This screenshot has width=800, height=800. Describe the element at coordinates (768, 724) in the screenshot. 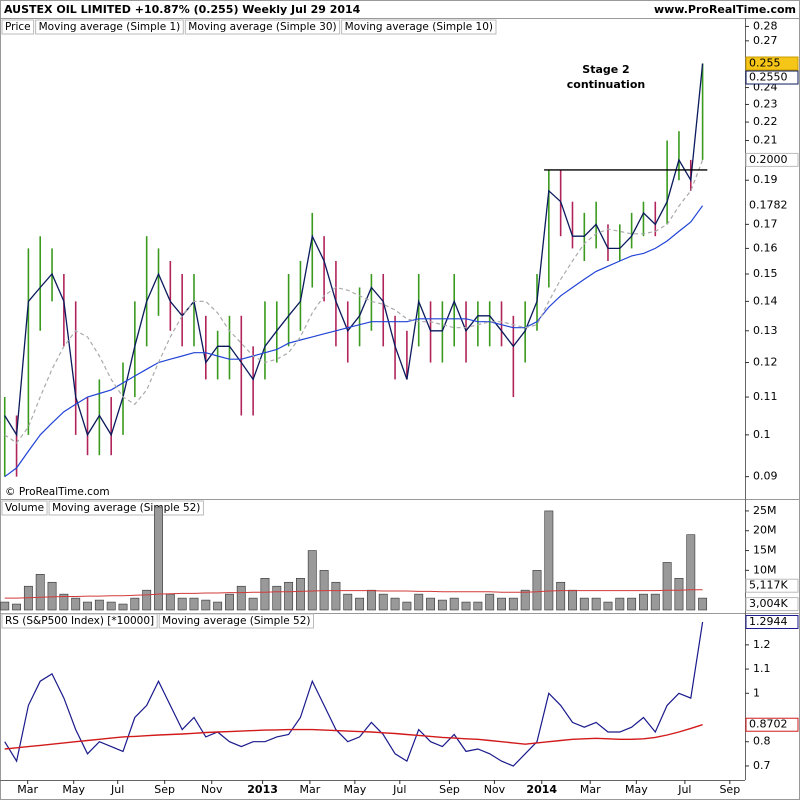

I see `value-label-text: 0.8702` at that location.